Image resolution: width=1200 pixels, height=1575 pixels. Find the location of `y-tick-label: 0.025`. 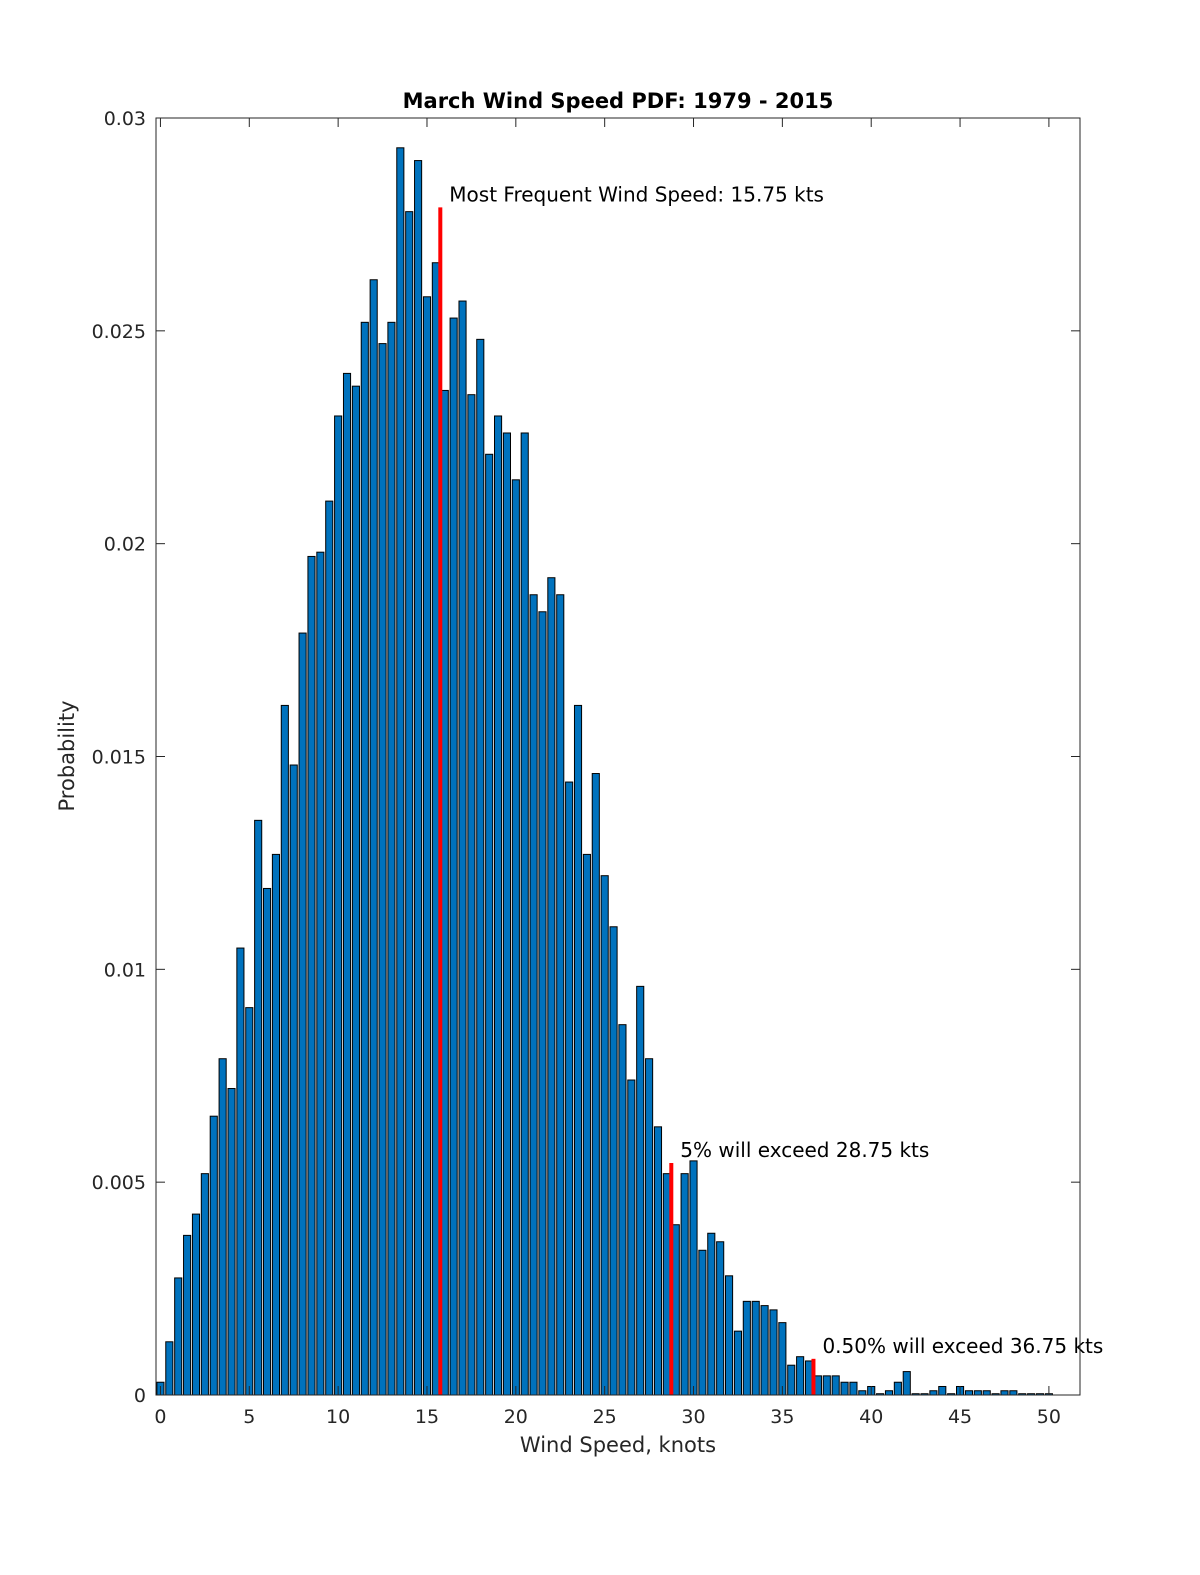

y-tick-label: 0.025 is located at coordinates (119, 332).